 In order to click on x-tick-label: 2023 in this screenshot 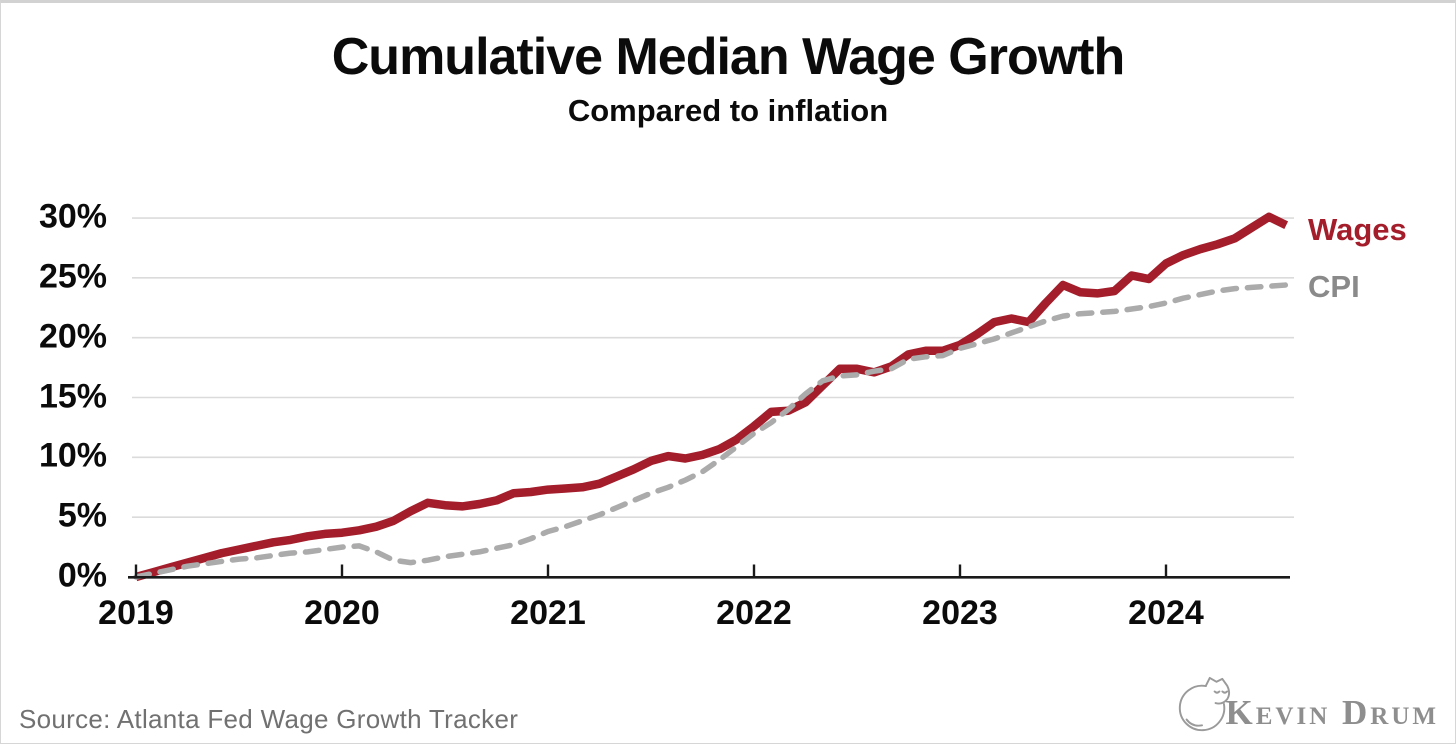, I will do `click(960, 613)`.